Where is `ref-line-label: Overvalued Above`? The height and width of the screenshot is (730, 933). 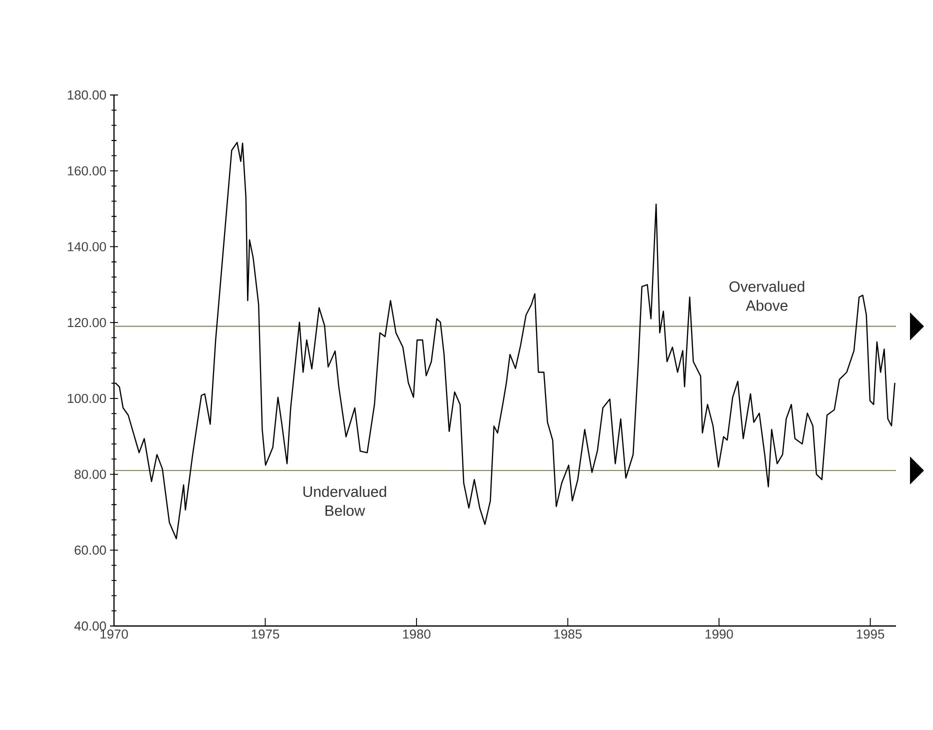
ref-line-label: Overvalued Above is located at coordinates (766, 295).